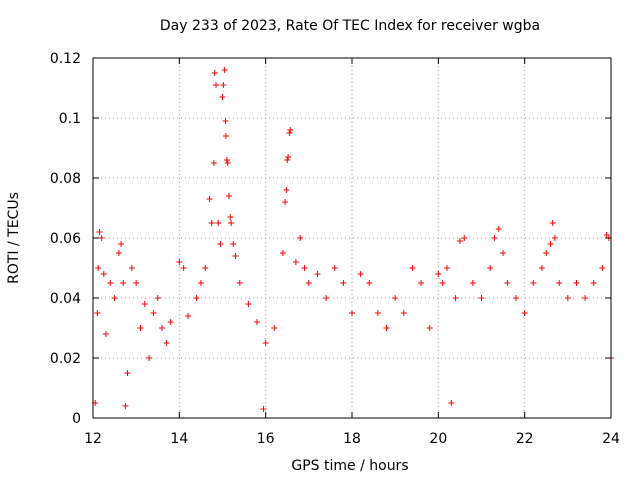 The width and height of the screenshot is (640, 480). Describe the element at coordinates (179, 439) in the screenshot. I see `x-tick-label: 14` at that location.